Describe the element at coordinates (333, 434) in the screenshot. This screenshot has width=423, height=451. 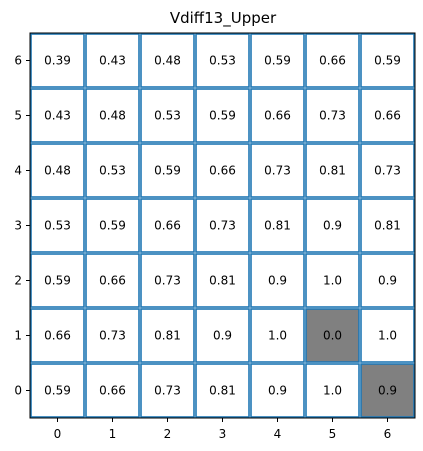
I see `x-tick-label-5: 5` at that location.